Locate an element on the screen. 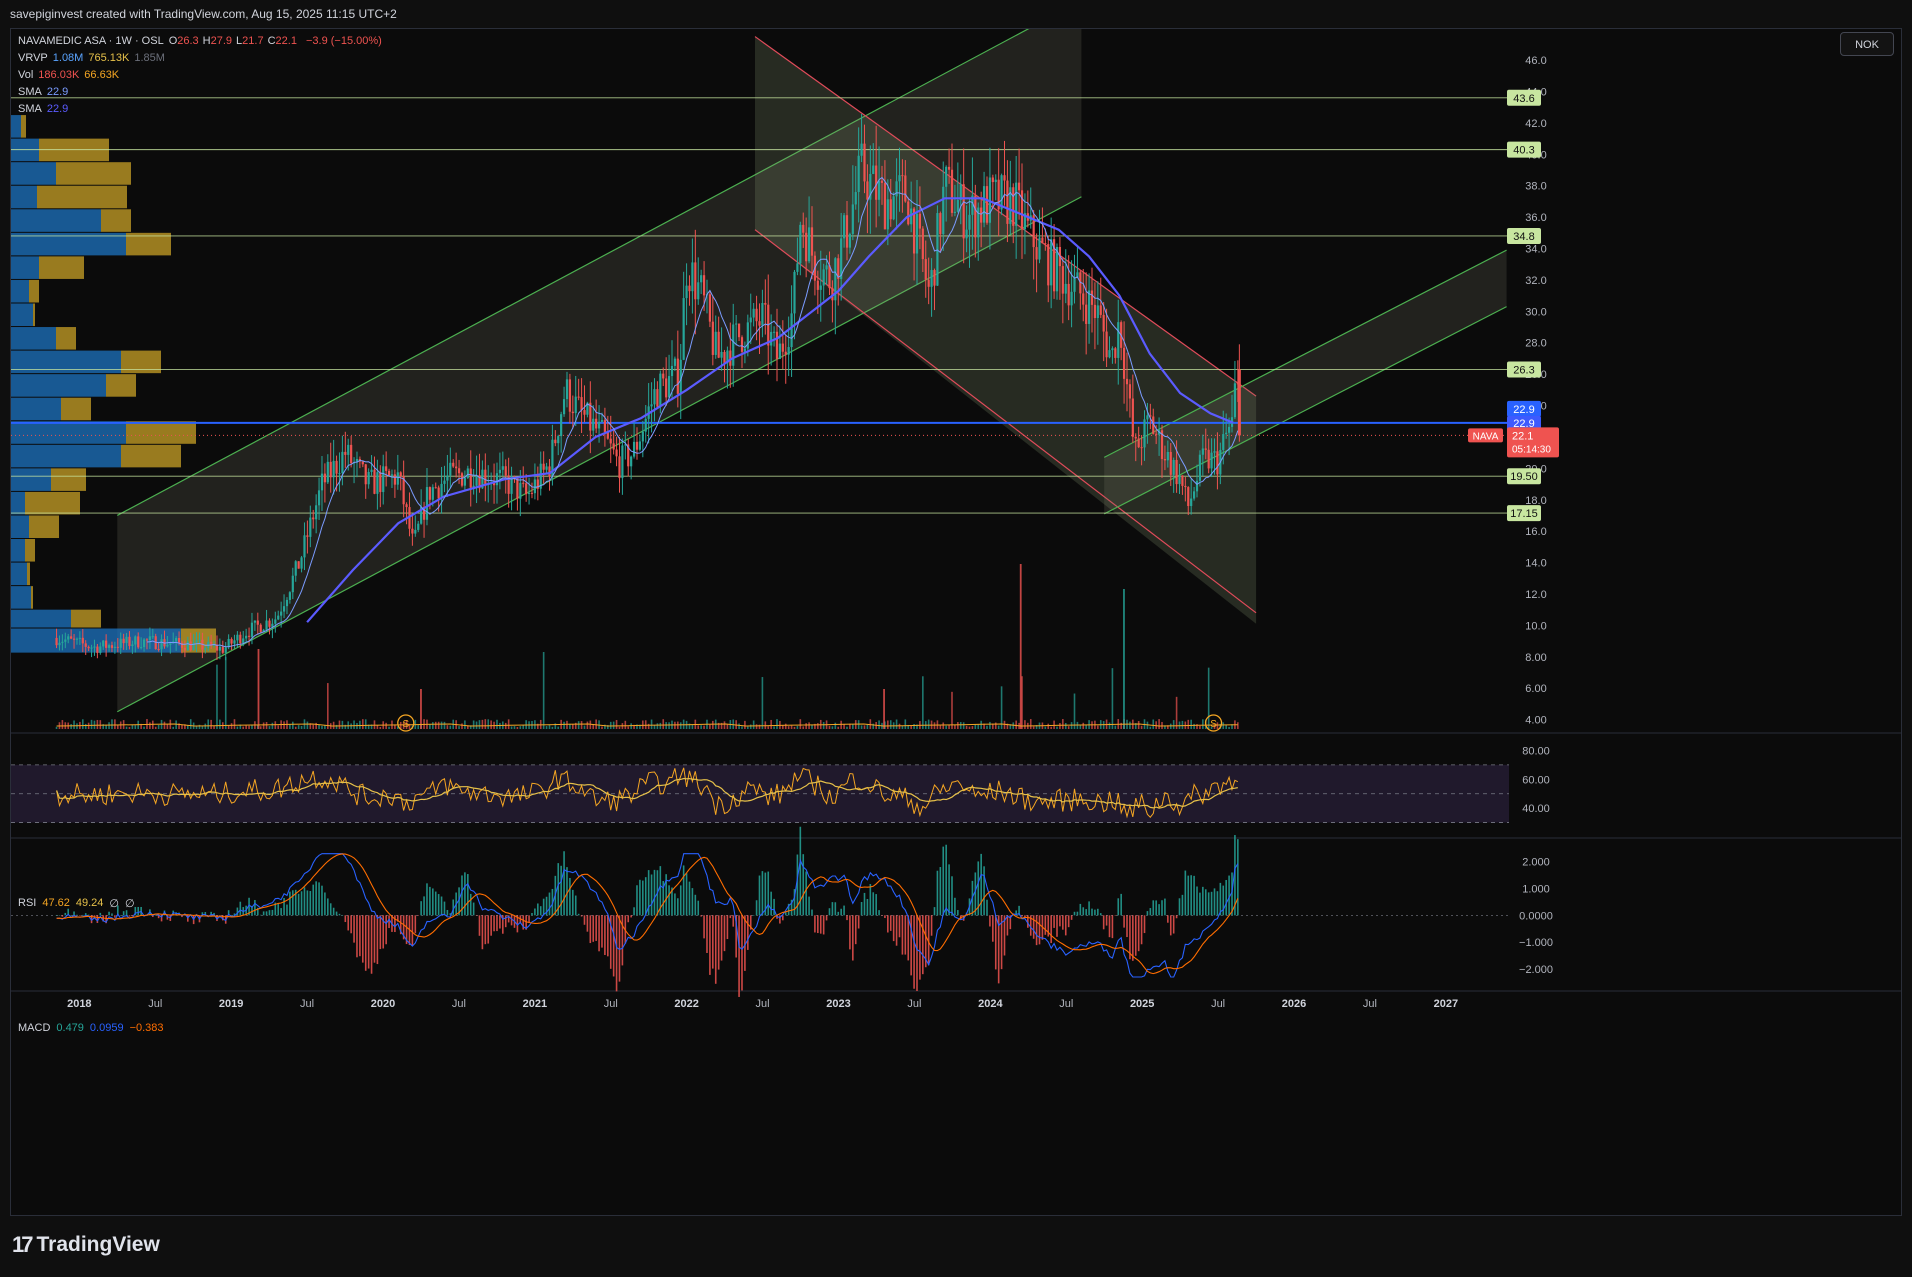  tradingview-logo: 17 TradingView is located at coordinates (86, 1245).